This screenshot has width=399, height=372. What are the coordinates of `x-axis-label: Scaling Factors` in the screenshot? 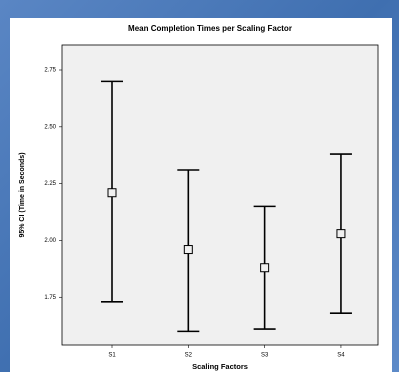 It's located at (220, 366).